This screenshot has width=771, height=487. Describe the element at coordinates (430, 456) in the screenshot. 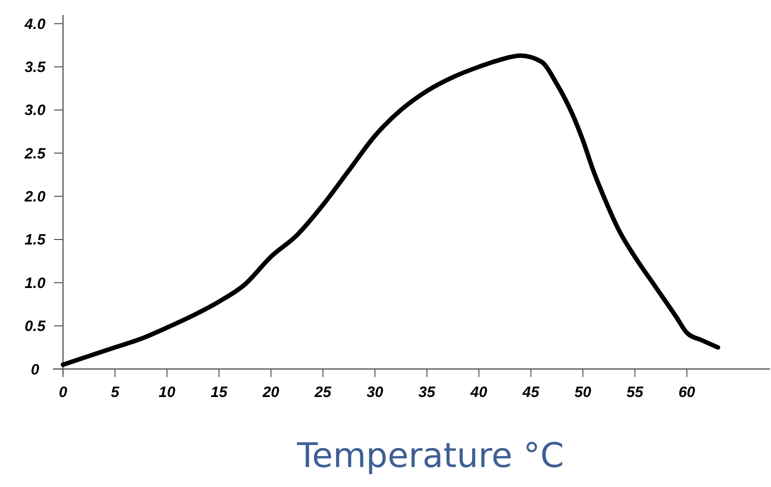

I see `x-axis-title: Temperature °C` at that location.